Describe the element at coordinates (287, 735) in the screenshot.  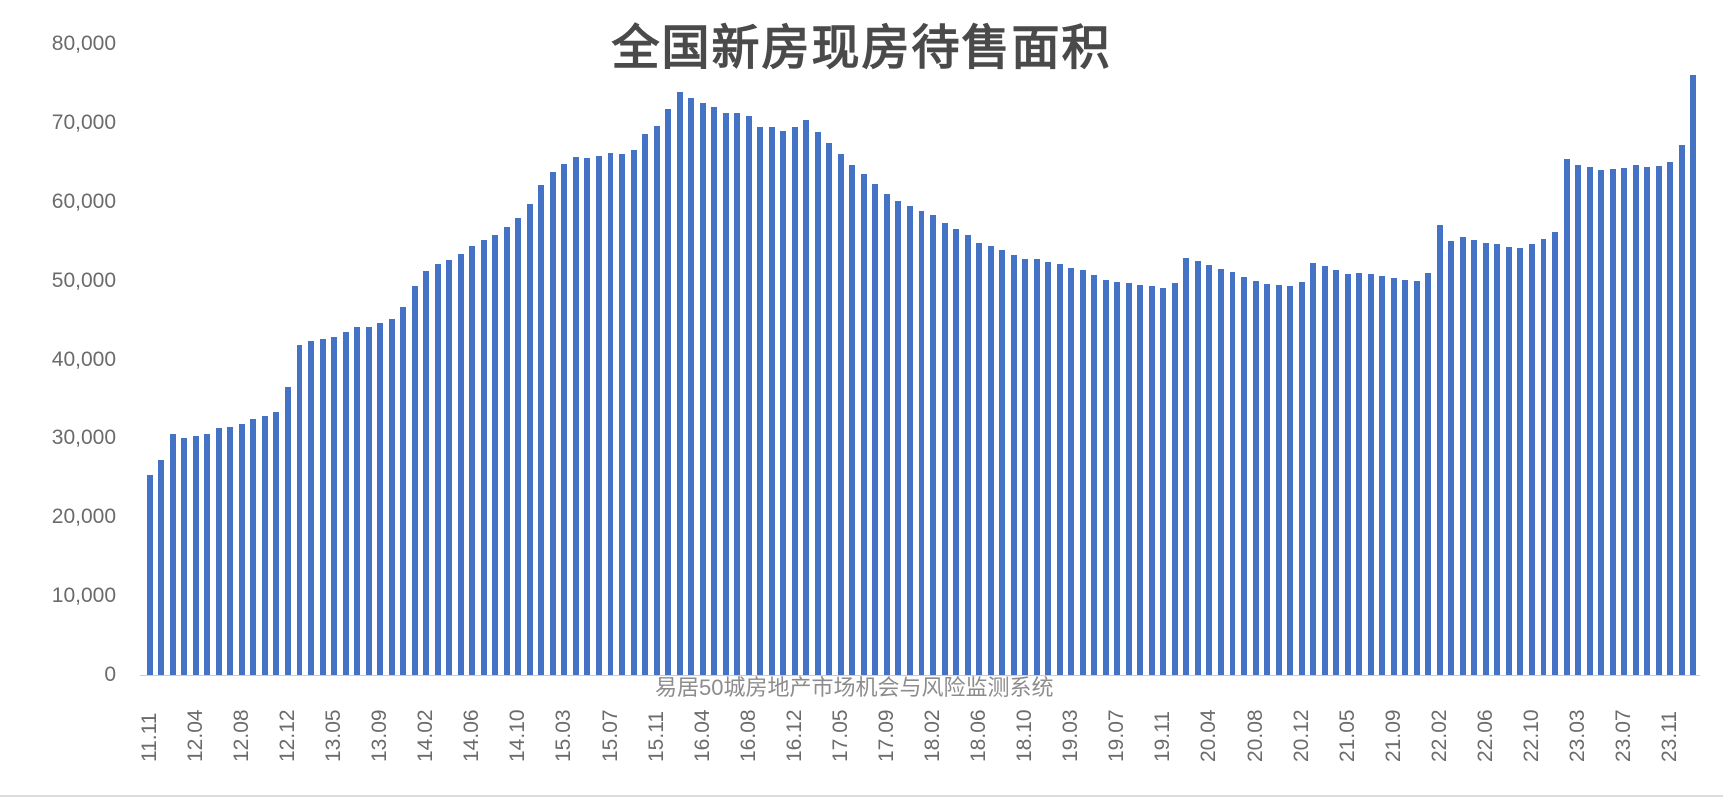
I see `x-tick-label: 12.12` at that location.